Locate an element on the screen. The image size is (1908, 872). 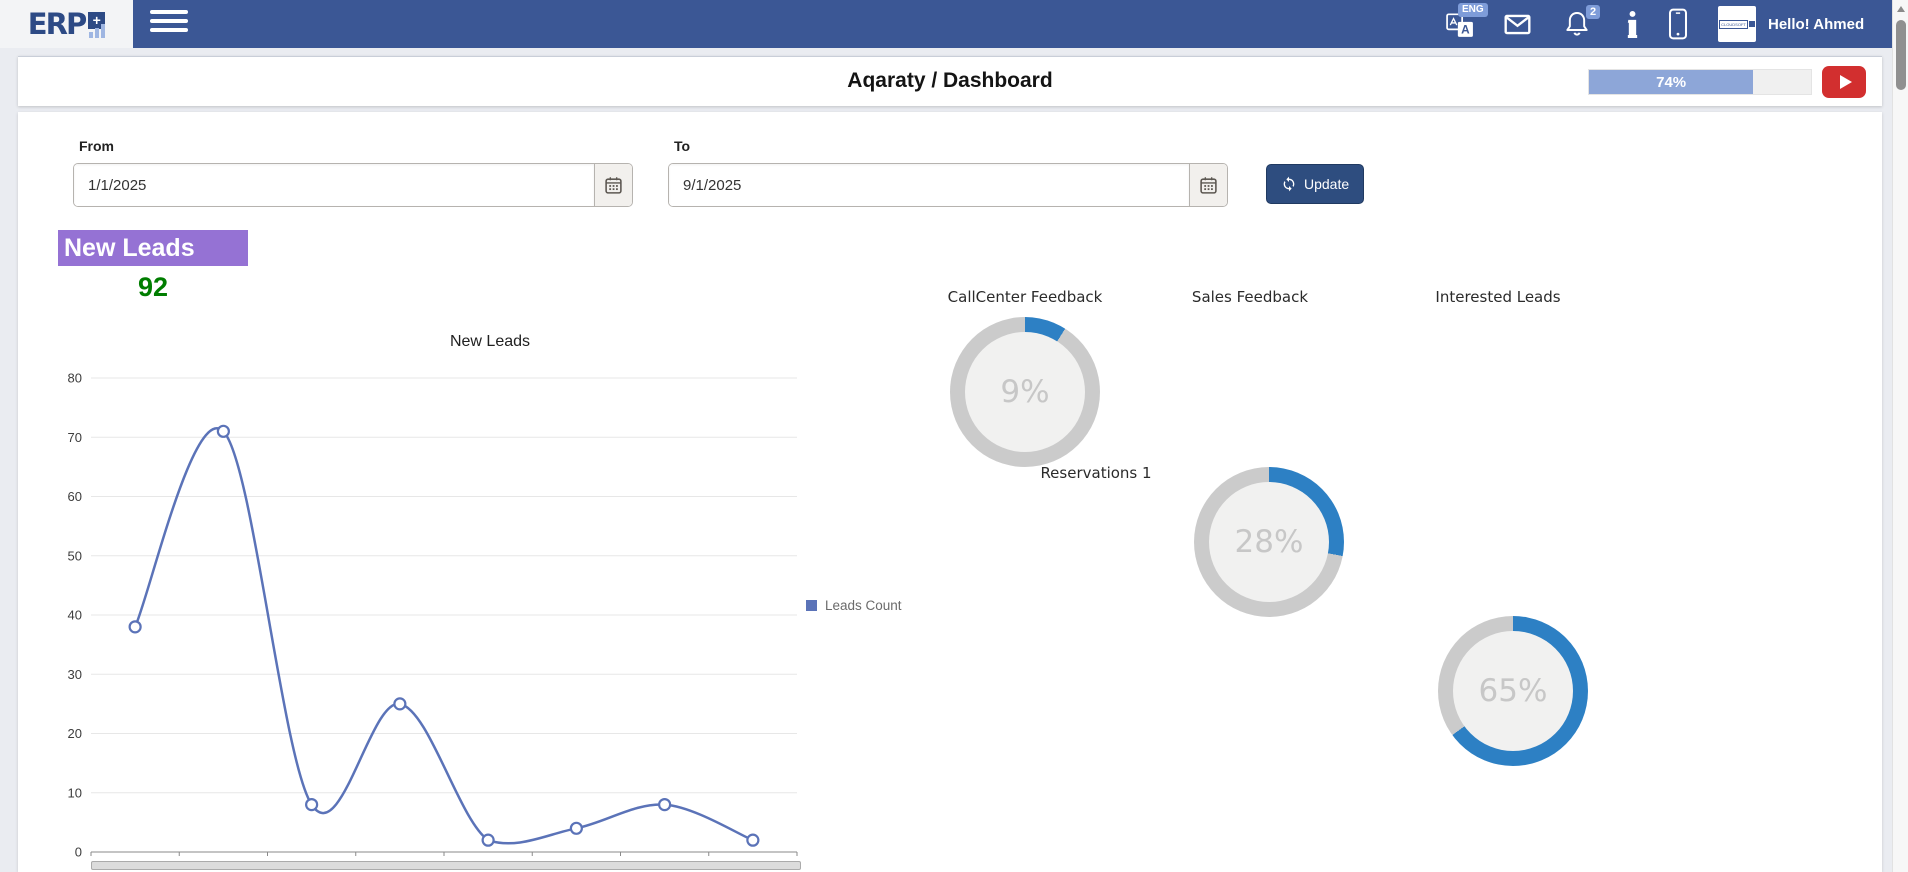
language-switcher: A is located at coordinates (1460, 24).